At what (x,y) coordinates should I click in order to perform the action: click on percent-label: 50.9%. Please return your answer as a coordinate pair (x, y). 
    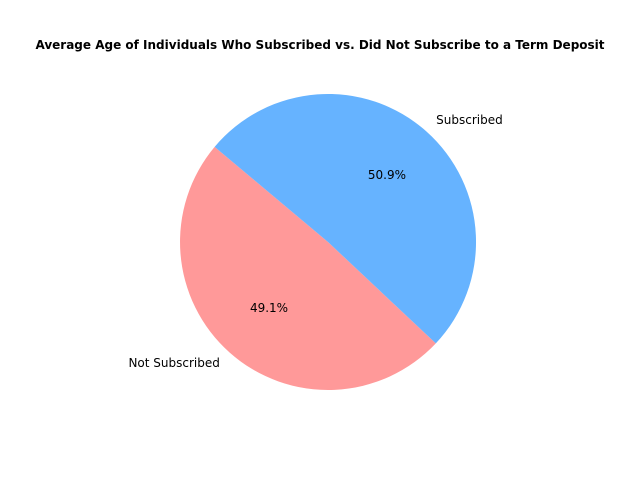
    Looking at the image, I should click on (387, 175).